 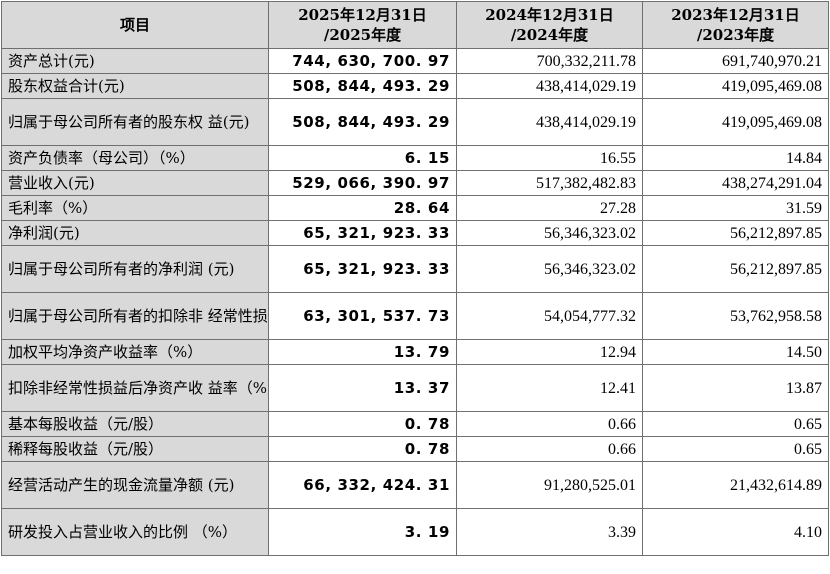 What do you see at coordinates (135, 183) in the screenshot?
I see `row-label: 营业收入(元)` at bounding box center [135, 183].